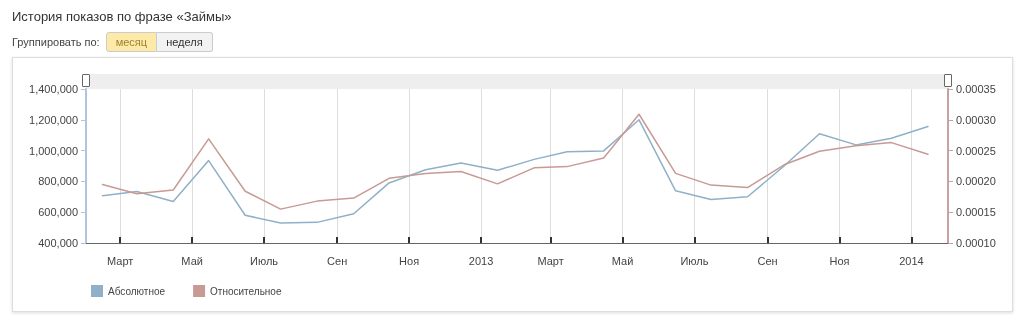  What do you see at coordinates (53, 89) in the screenshot?
I see `y-tick-label: 1,400,000` at bounding box center [53, 89].